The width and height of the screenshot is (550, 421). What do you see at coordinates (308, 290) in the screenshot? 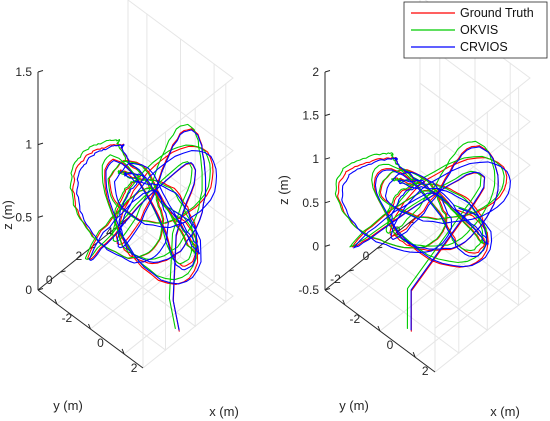
I see `z-tick-label: -0.5` at bounding box center [308, 290].